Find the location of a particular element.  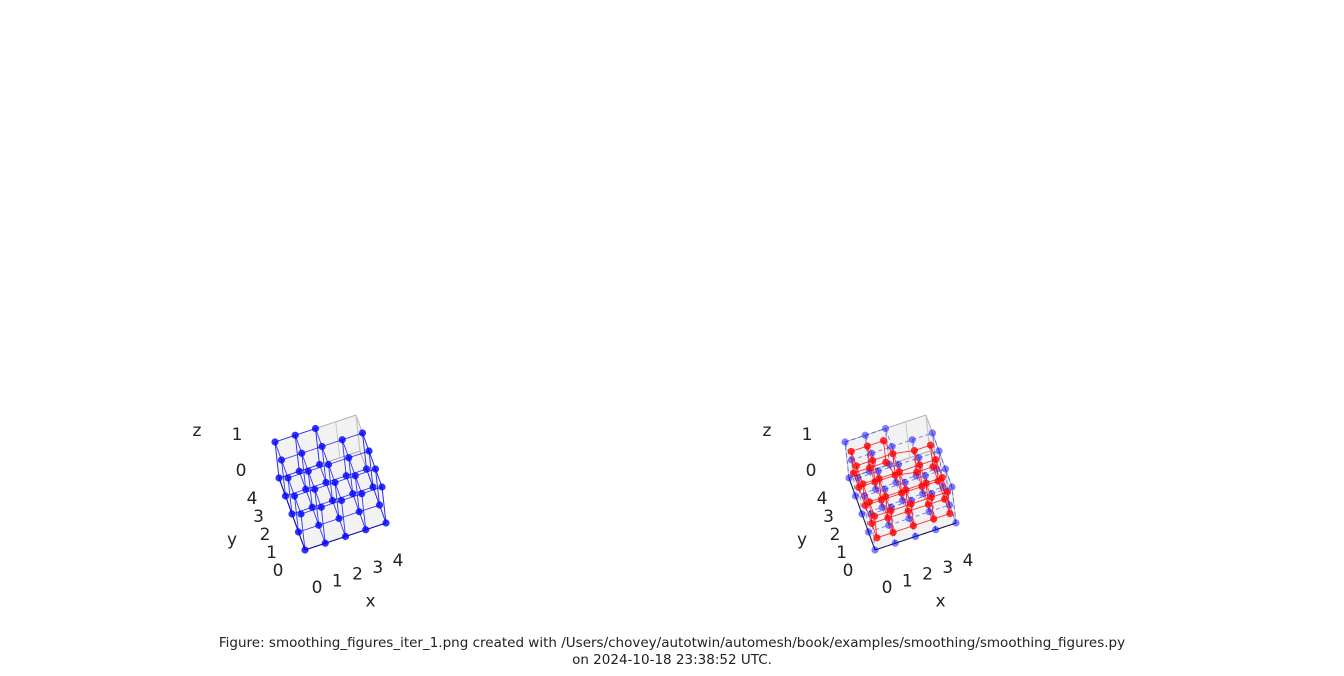

x-tick-label: 1 is located at coordinates (907, 581).